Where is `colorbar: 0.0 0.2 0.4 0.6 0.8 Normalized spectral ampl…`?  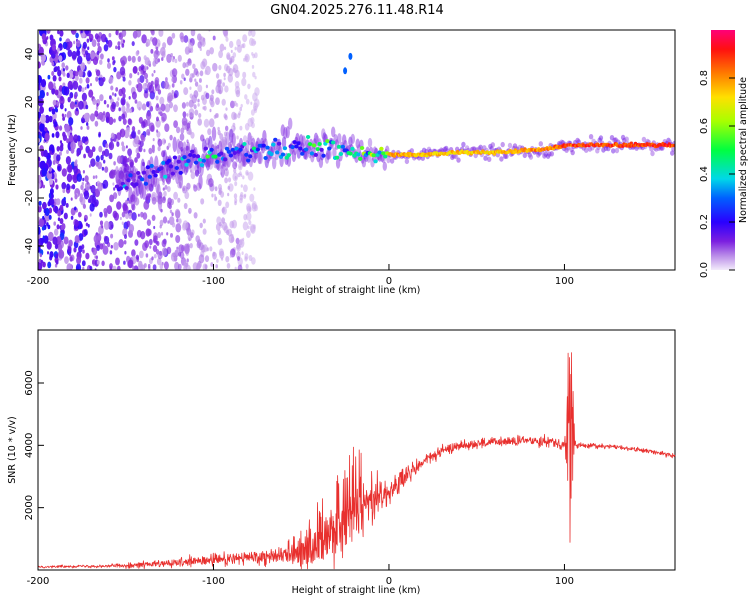 colorbar: 0.0 0.2 0.4 0.6 0.8 Normalized spectral ampl… is located at coordinates (724, 154).